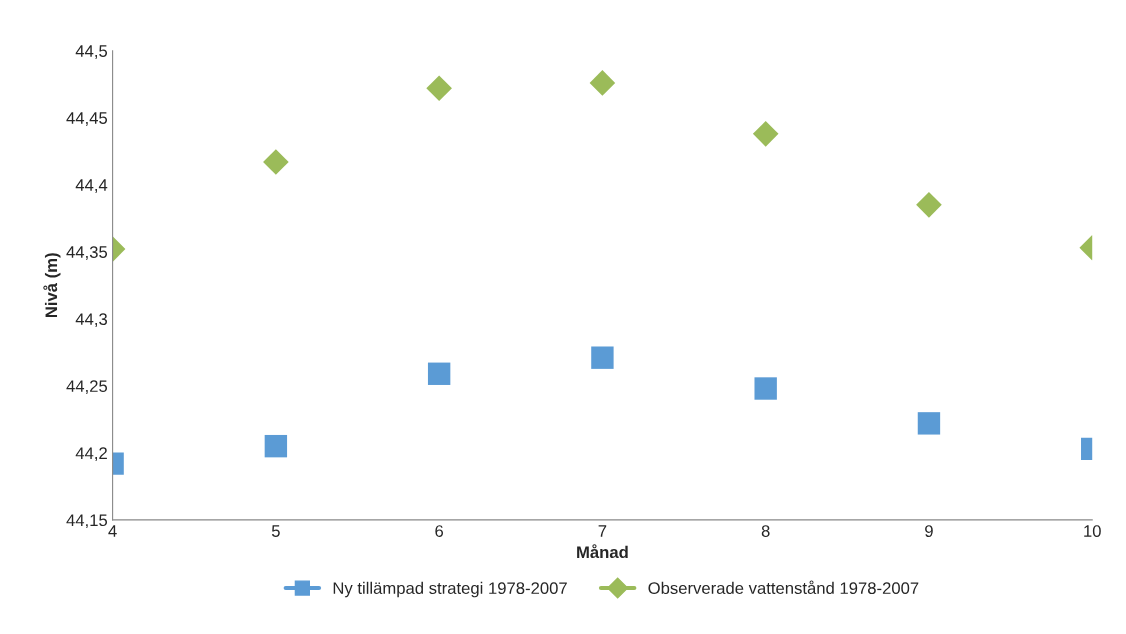 The height and width of the screenshot is (634, 1126). Describe the element at coordinates (91, 454) in the screenshot. I see `y-tick-label: 44,2` at that location.